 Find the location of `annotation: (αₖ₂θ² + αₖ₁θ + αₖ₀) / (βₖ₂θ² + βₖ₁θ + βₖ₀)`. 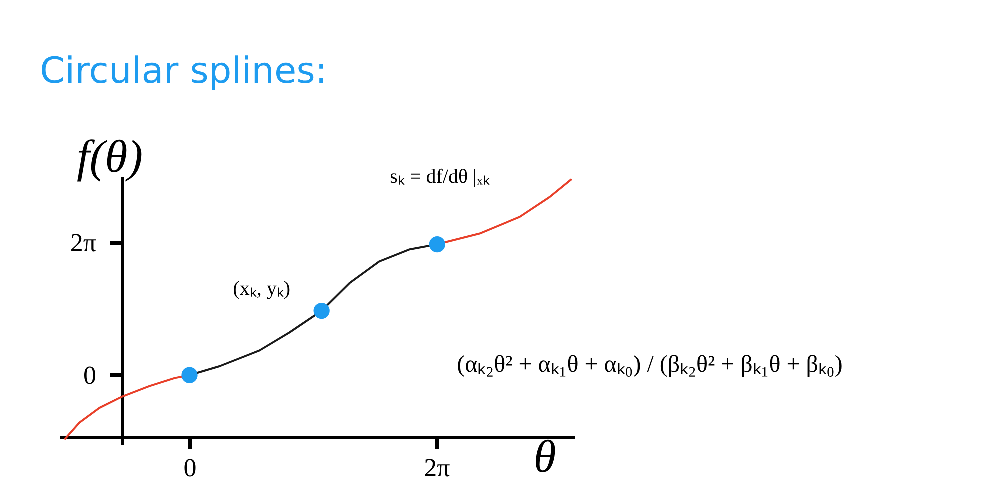

annotation: (αₖ₂θ² + αₖ₁θ + αₖ₀) / (βₖ₂θ² + βₖ₁θ + βₖ₀) is located at coordinates (650, 365).